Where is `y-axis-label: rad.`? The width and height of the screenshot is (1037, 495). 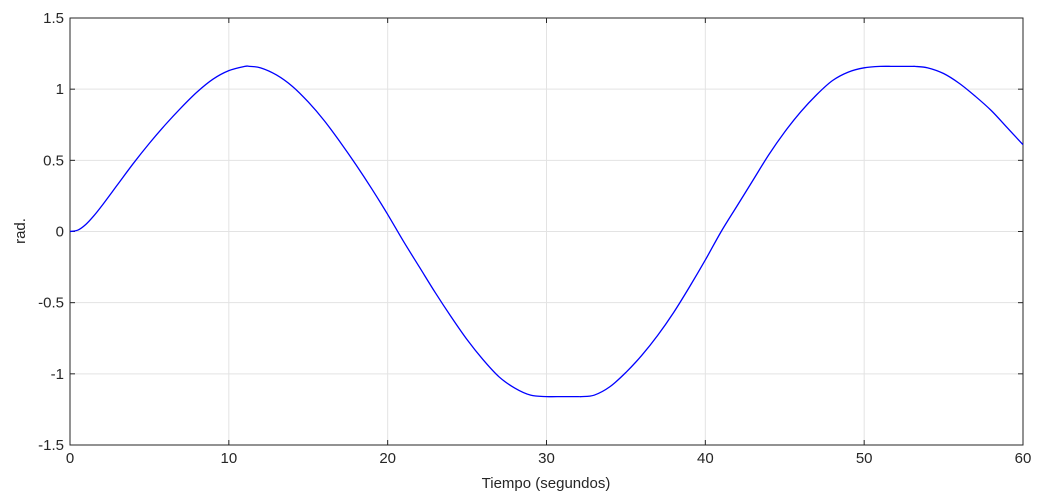
y-axis-label: rad. is located at coordinates (20, 231).